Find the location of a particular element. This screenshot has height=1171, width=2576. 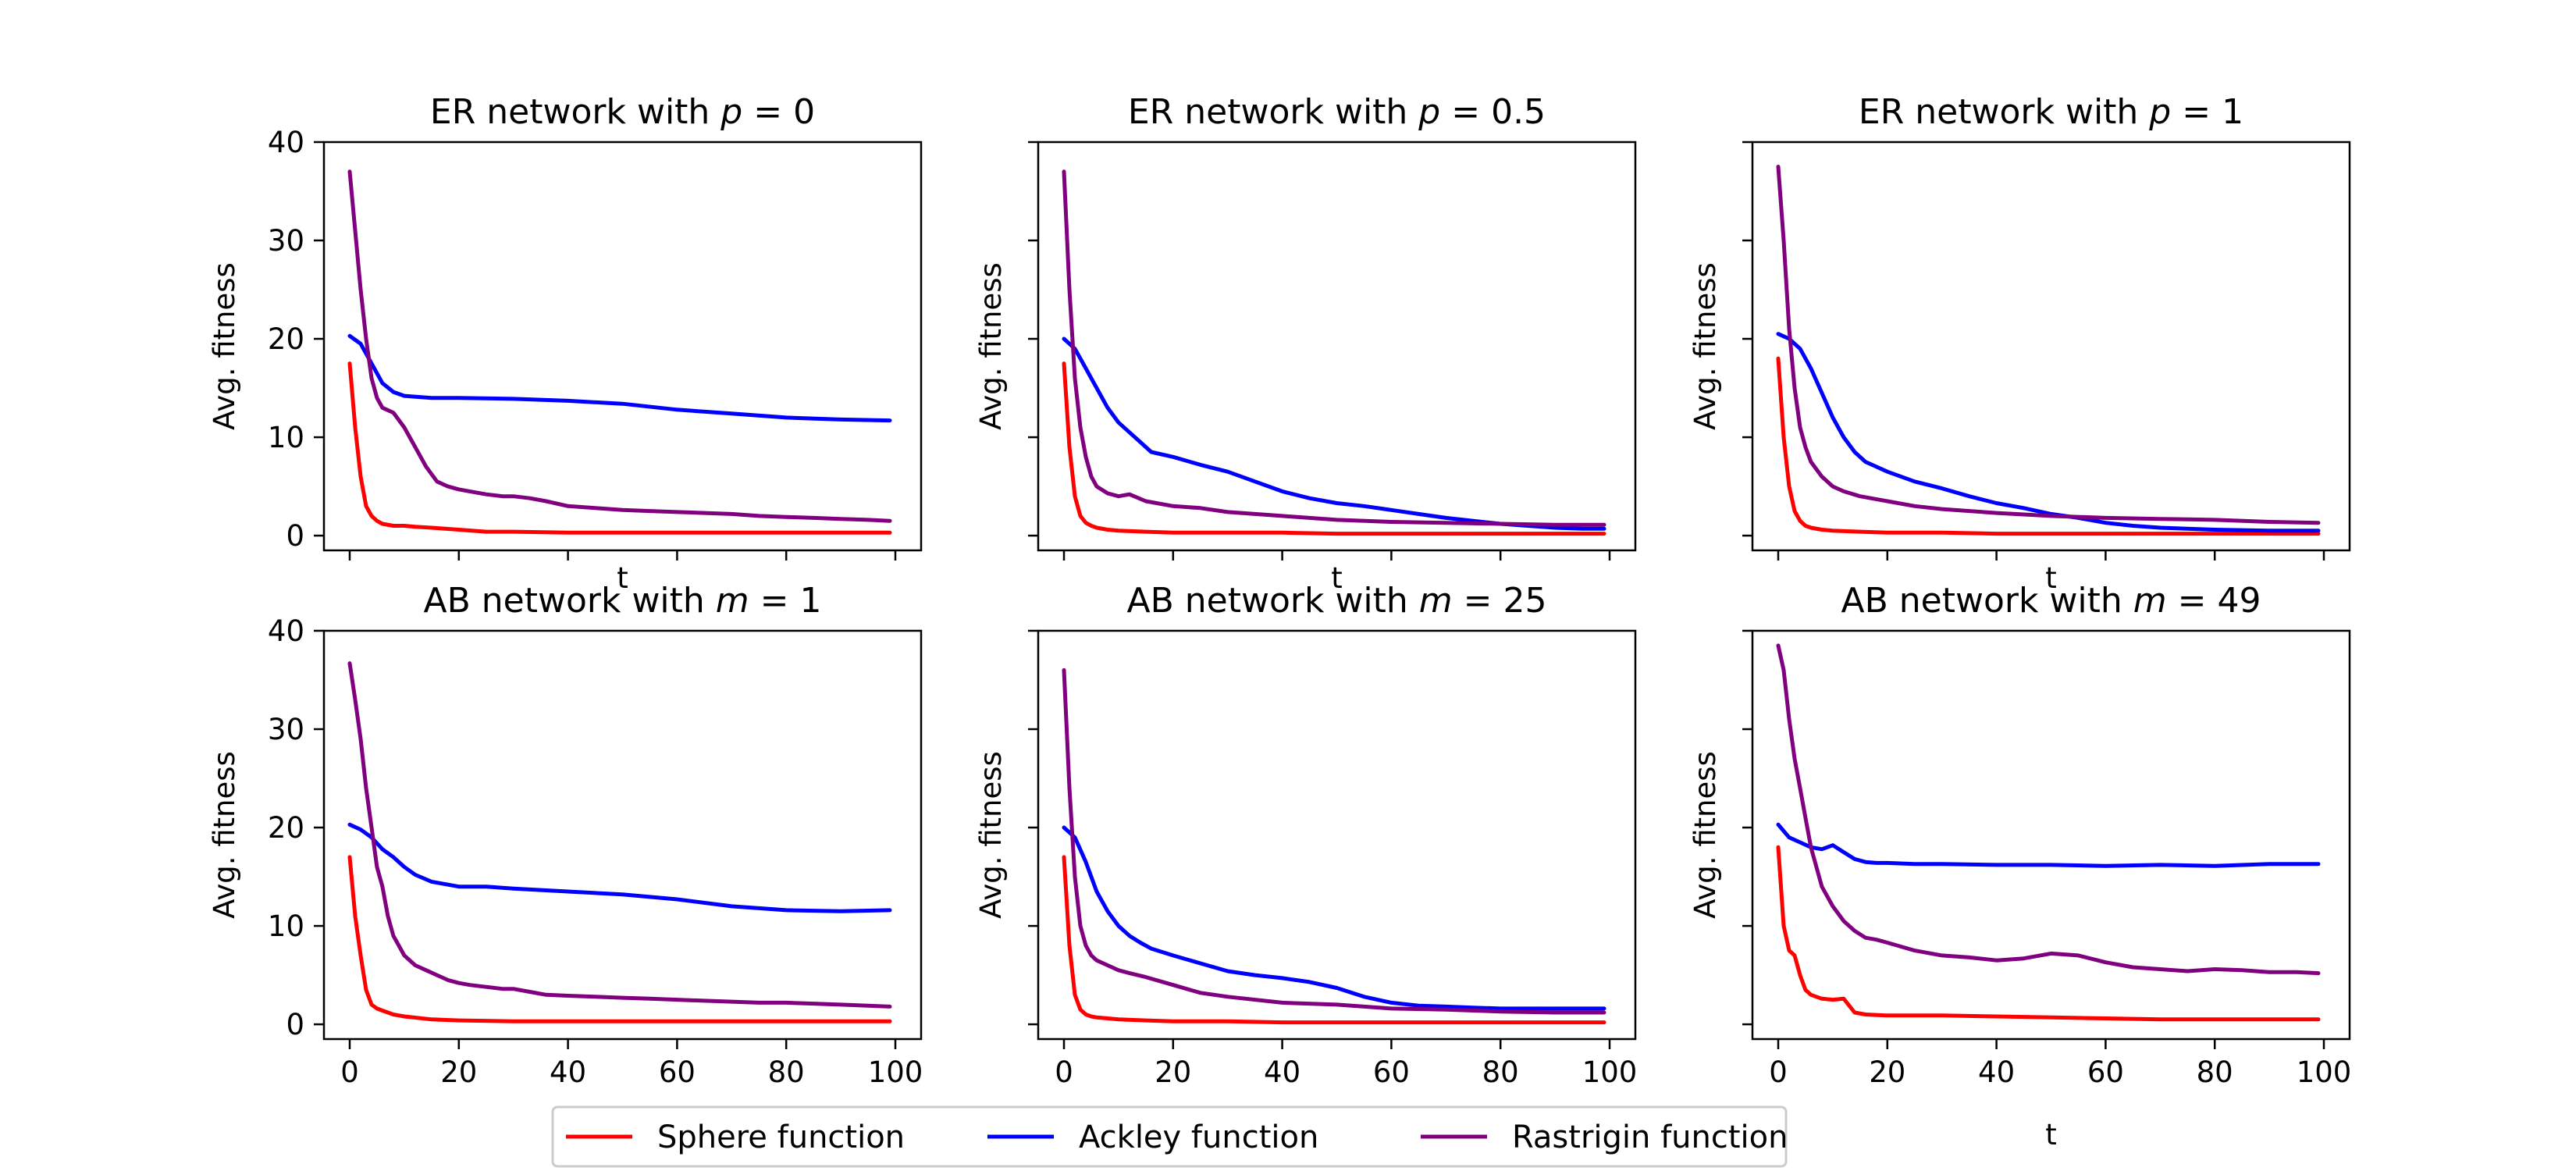

legend-label-sphere: Sphere function is located at coordinates (781, 1137).